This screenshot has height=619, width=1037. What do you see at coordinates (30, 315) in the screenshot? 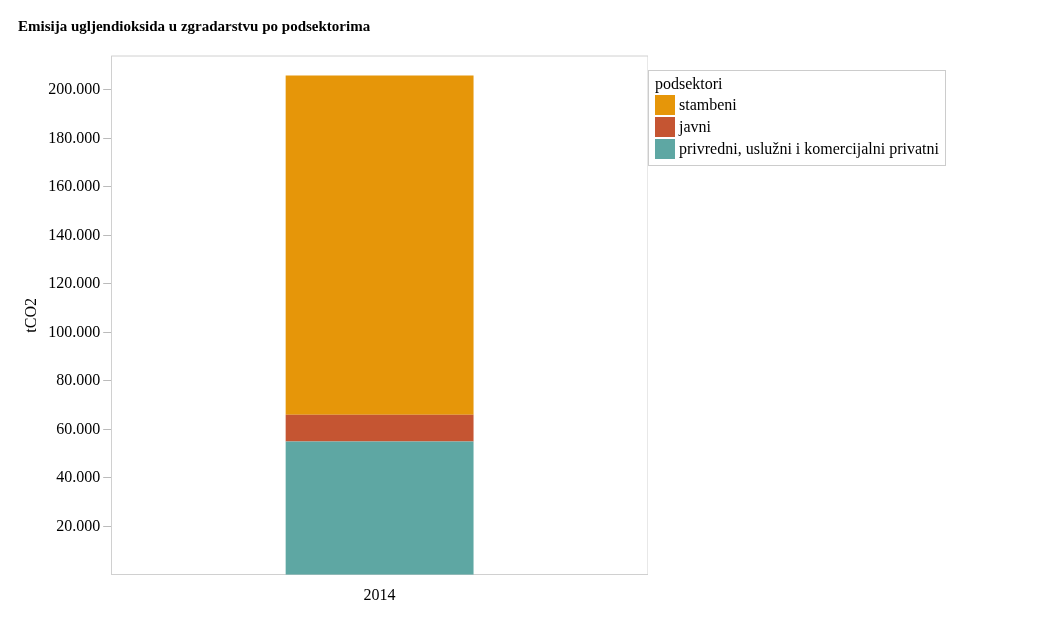
I see `y-axis-title: tCO2` at bounding box center [30, 315].